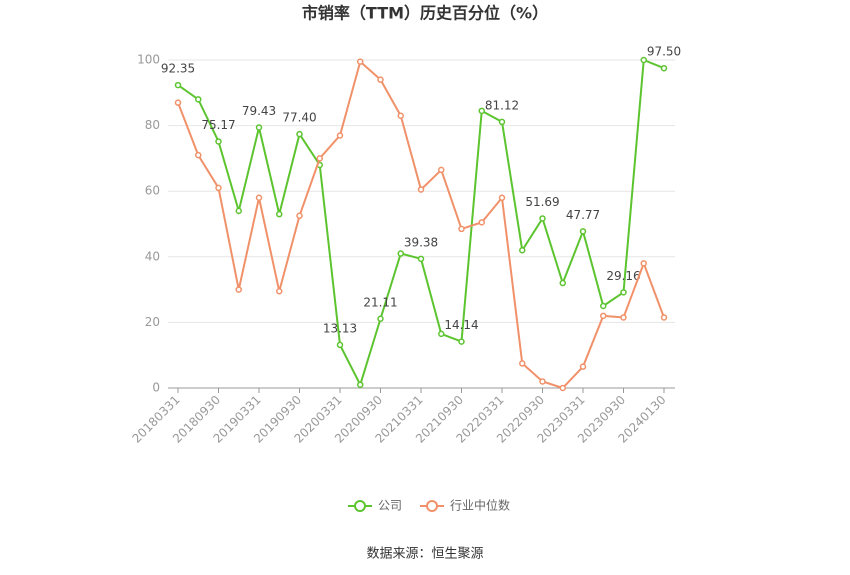 The image size is (850, 575). I want to click on y-tick-label: 40, so click(152, 256).